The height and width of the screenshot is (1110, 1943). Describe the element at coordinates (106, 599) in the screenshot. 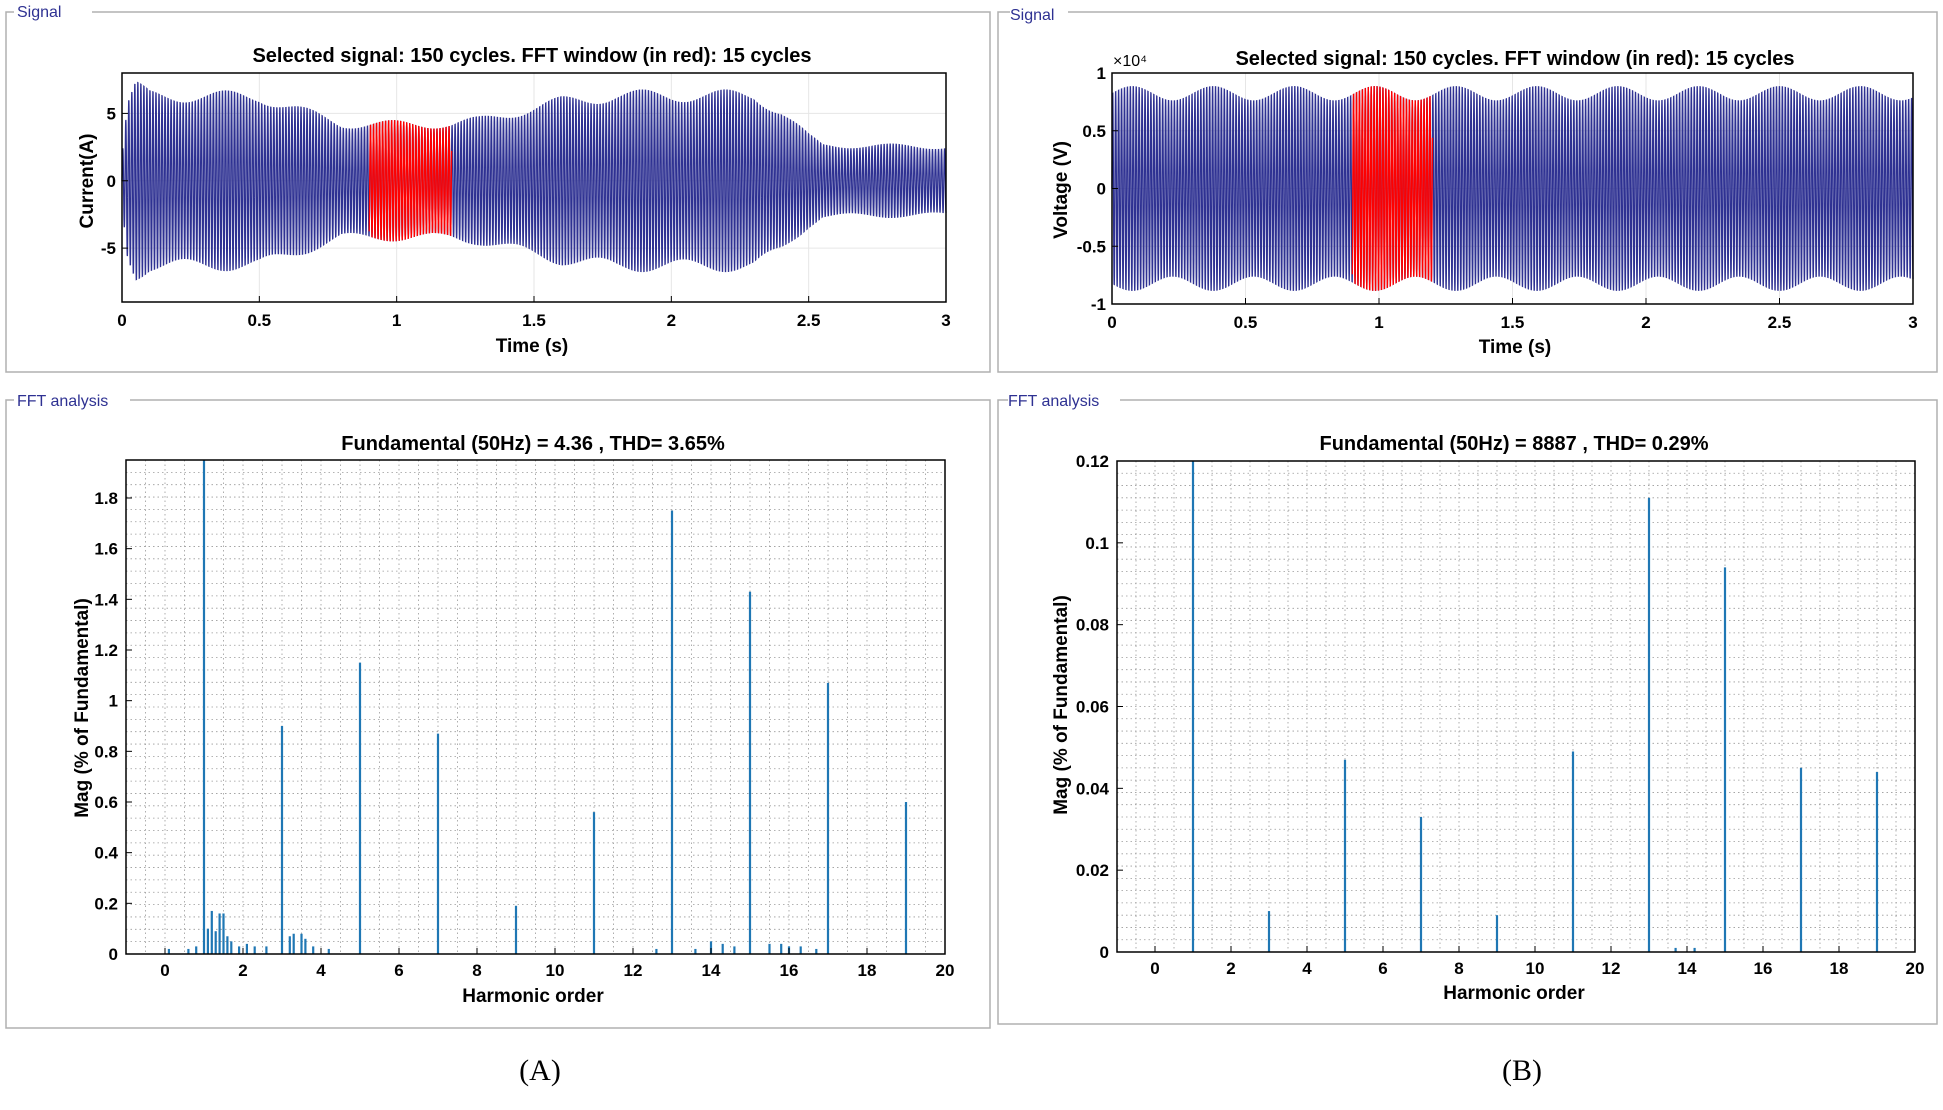

I see `fft-a-ytick-label: 1.4` at that location.